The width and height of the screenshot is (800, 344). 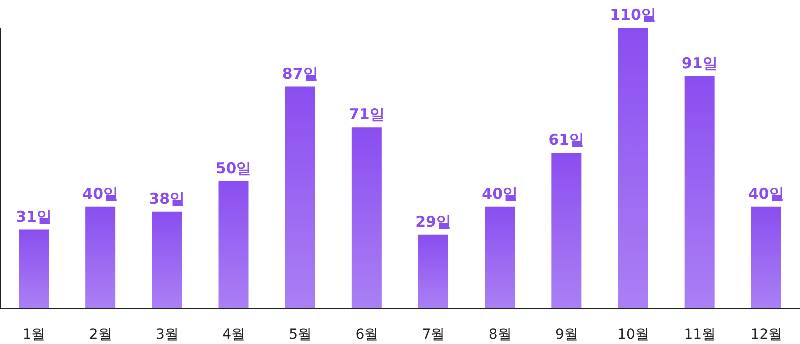 What do you see at coordinates (366, 115) in the screenshot?
I see `data-label: 71일` at bounding box center [366, 115].